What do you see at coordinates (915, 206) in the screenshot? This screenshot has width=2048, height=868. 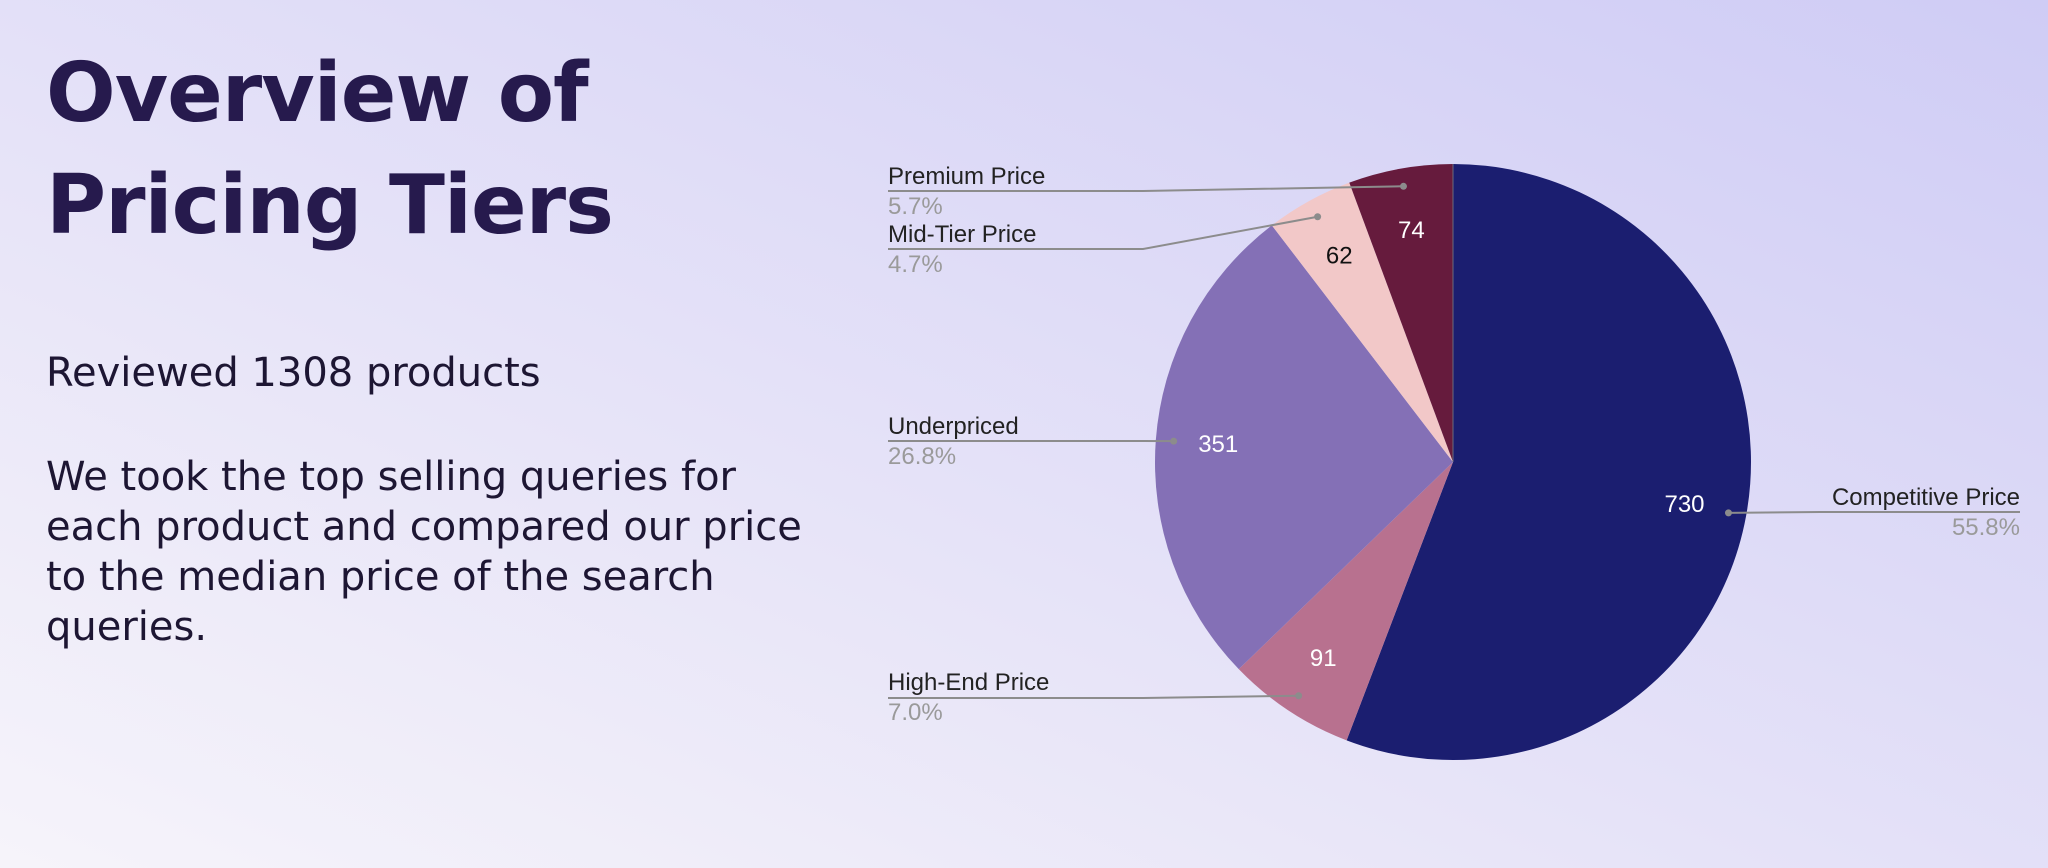 I see `callout-percent-premium-price: 5.7%` at bounding box center [915, 206].